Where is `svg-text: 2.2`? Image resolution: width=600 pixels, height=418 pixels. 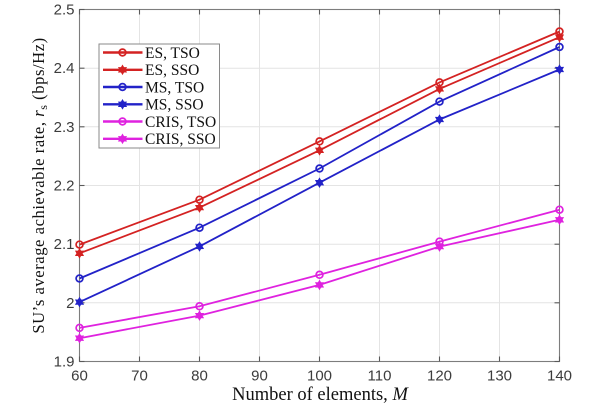 svg-text: 2.2 is located at coordinates (64, 186).